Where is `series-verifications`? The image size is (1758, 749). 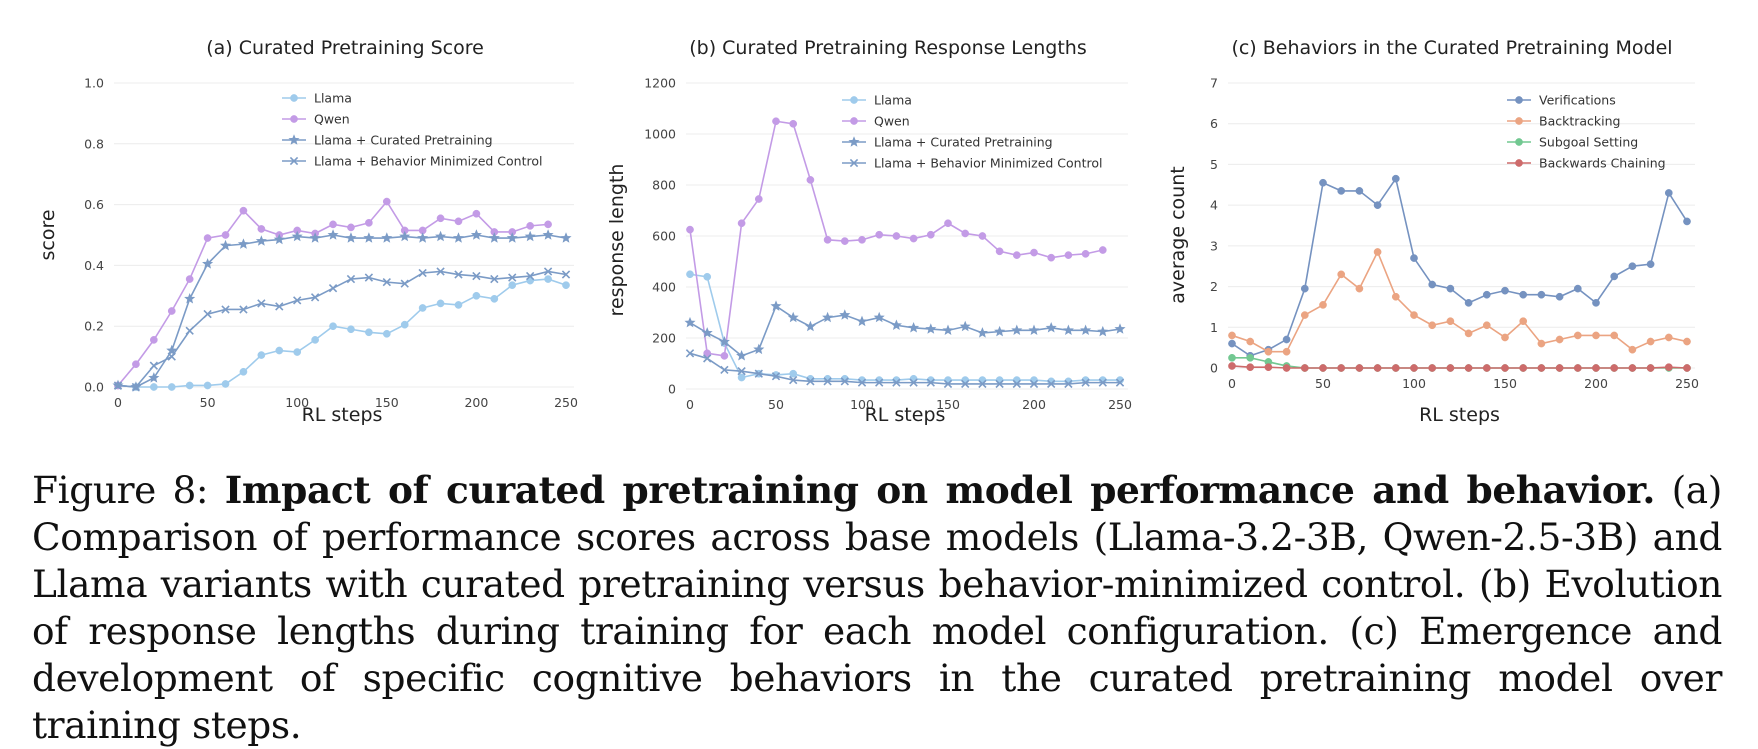
series-verifications is located at coordinates (1459, 267).